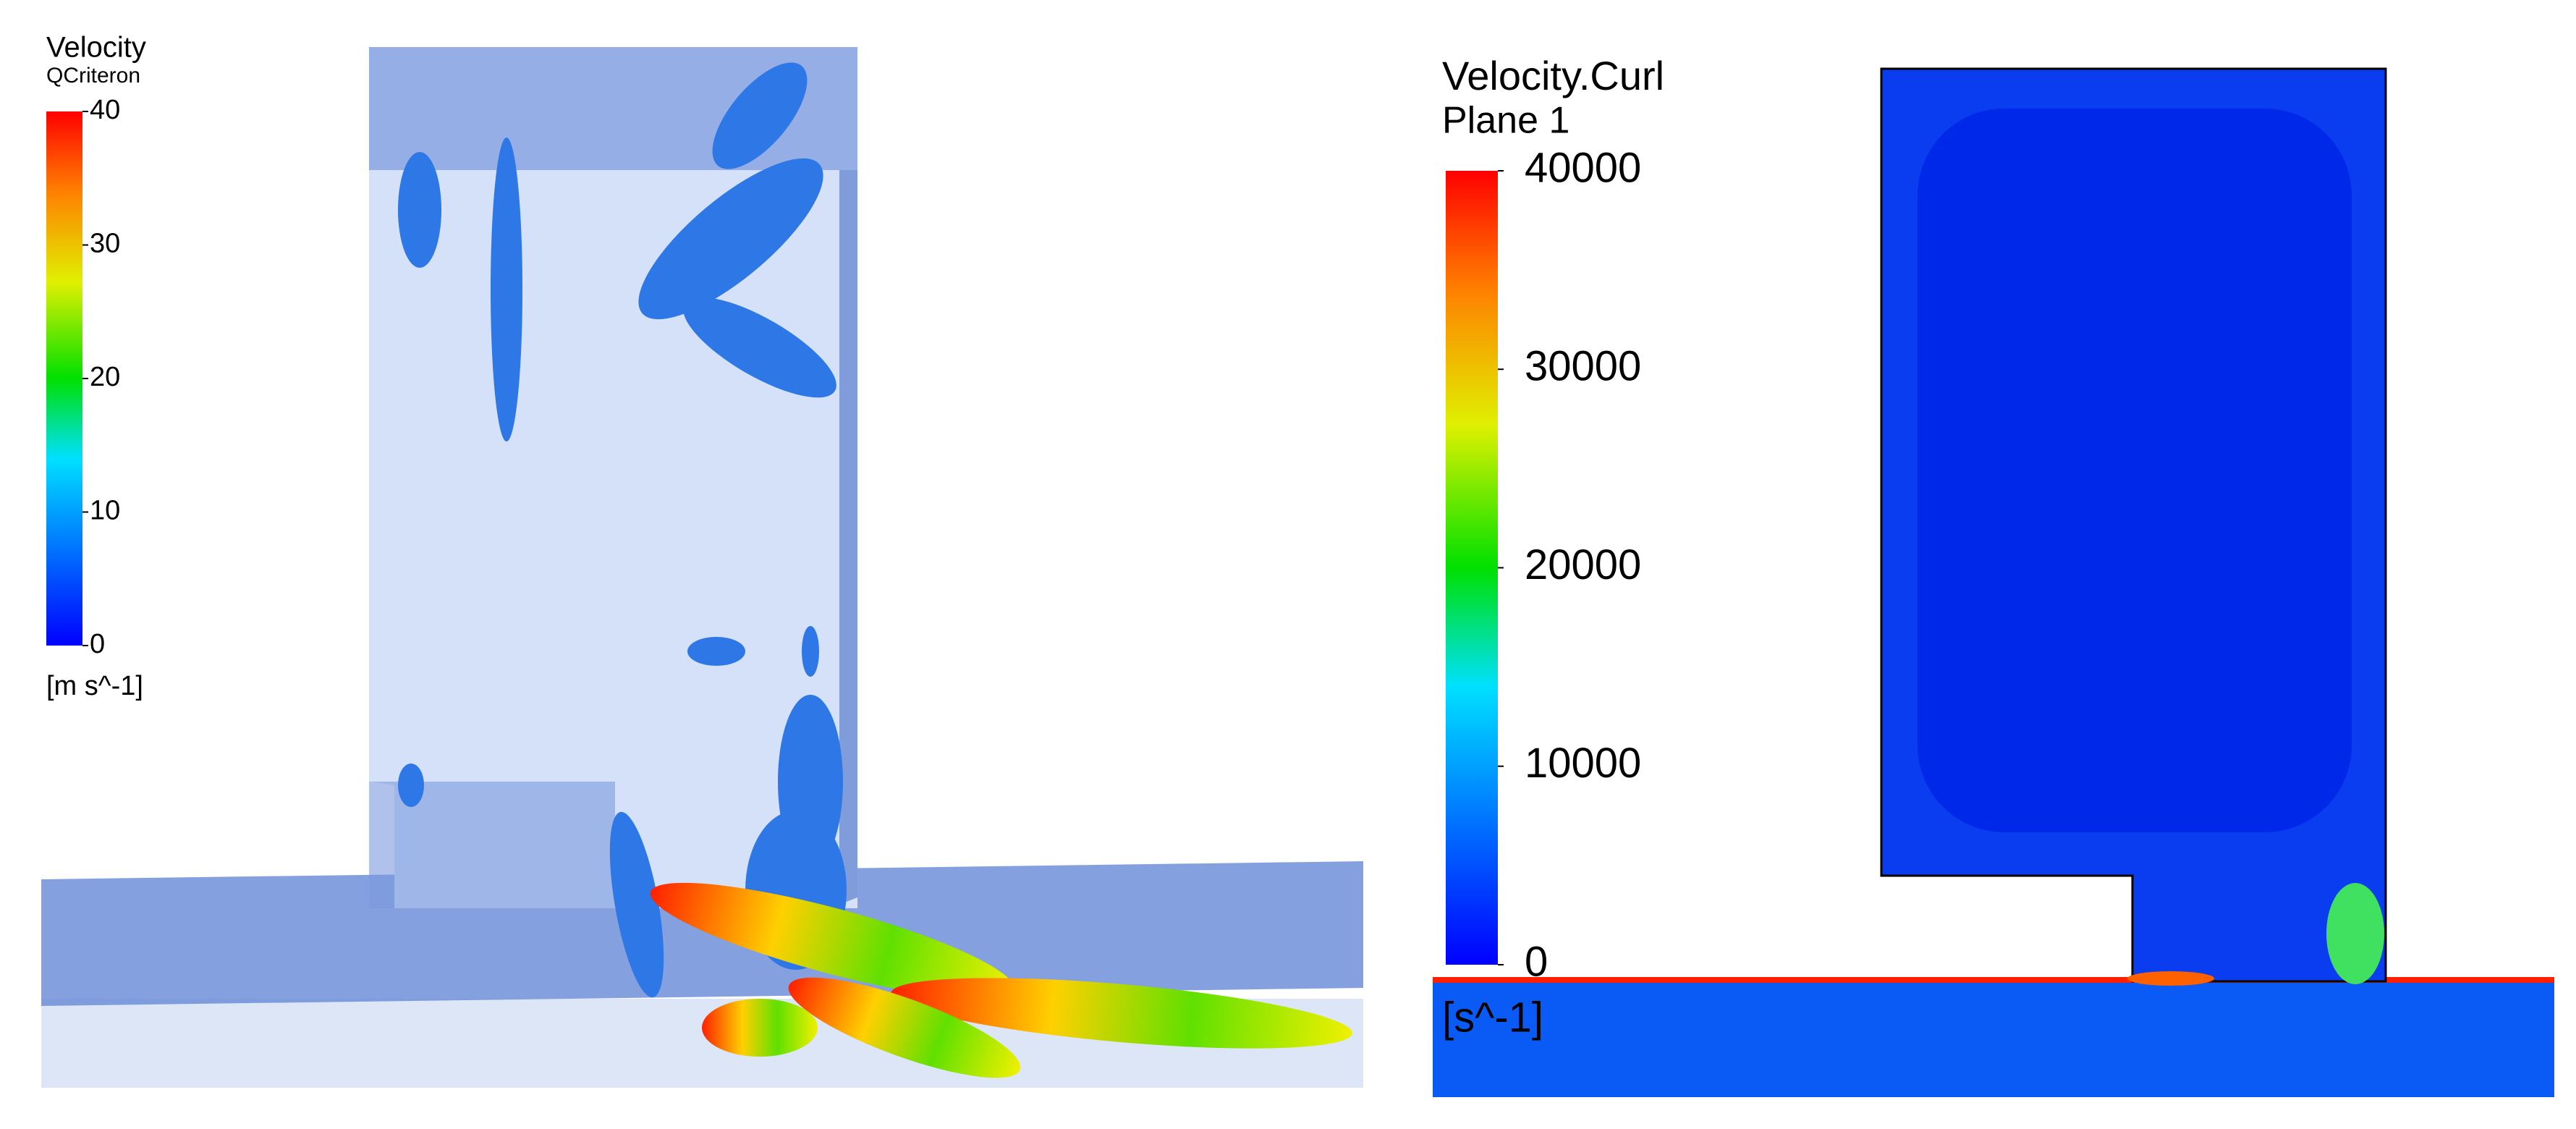  Describe the element at coordinates (105, 377) in the screenshot. I see `tick-label: 20` at that location.